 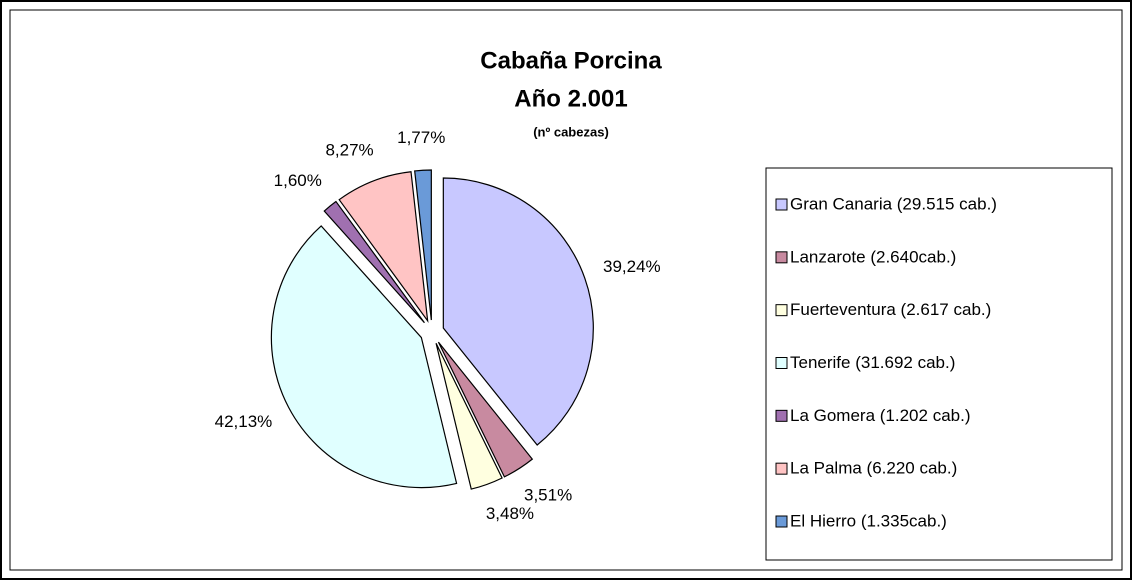 I want to click on chart-title: Cabaña Porcina, so click(x=571, y=60).